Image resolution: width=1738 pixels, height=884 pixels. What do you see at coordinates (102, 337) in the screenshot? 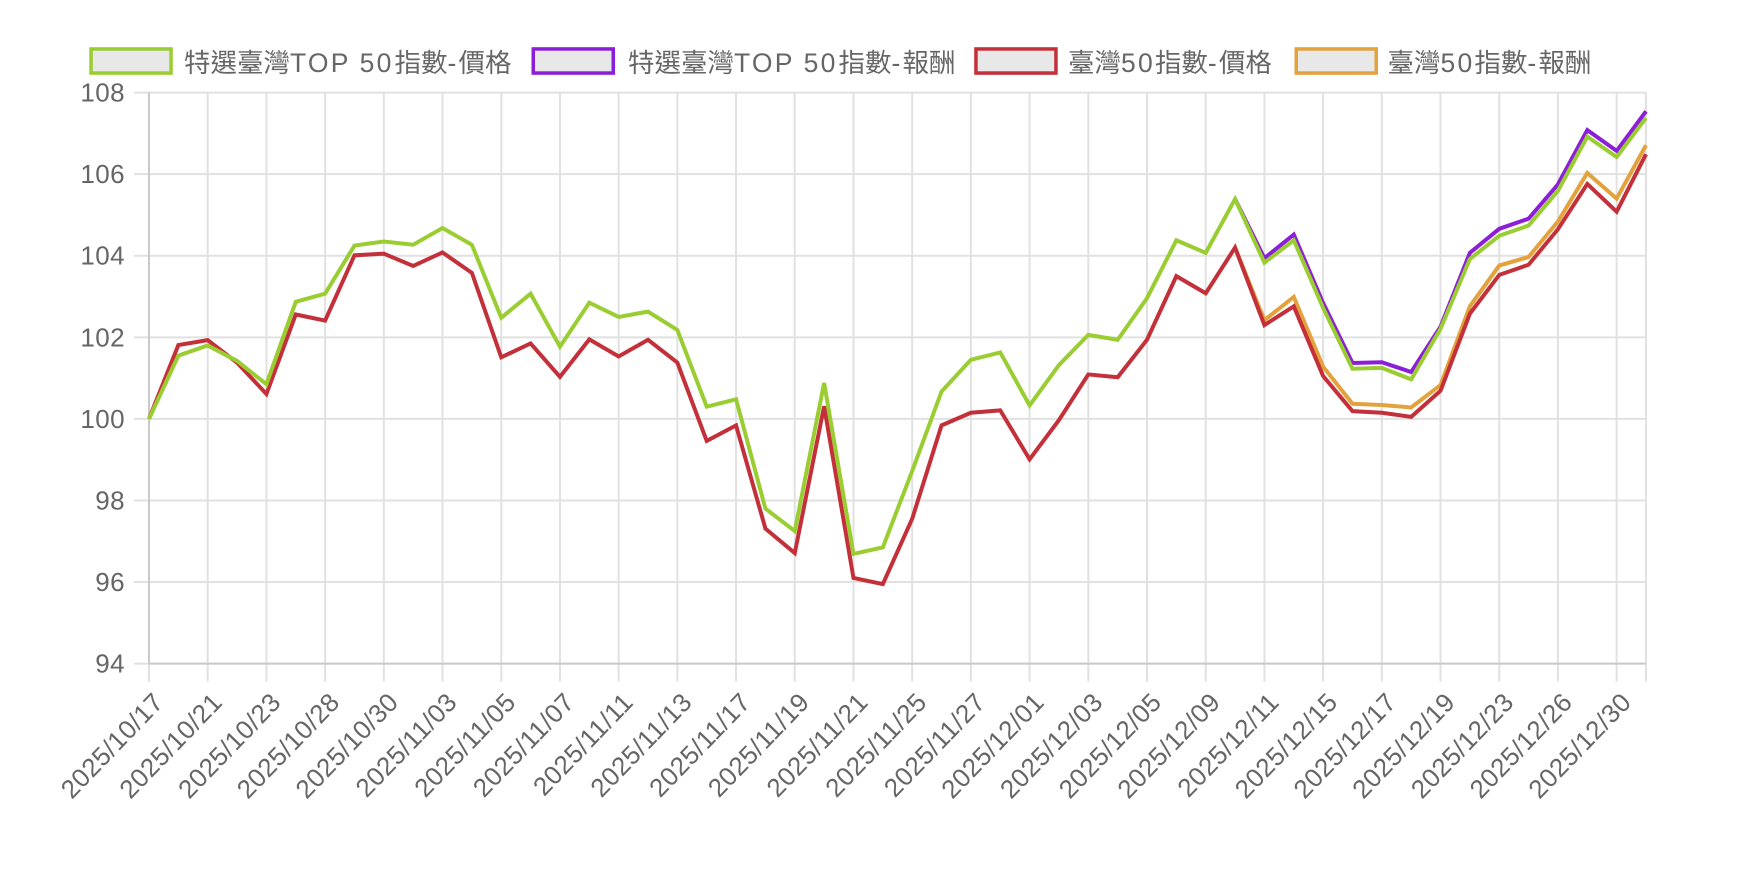
I see `svg-text: 102` at bounding box center [102, 337].